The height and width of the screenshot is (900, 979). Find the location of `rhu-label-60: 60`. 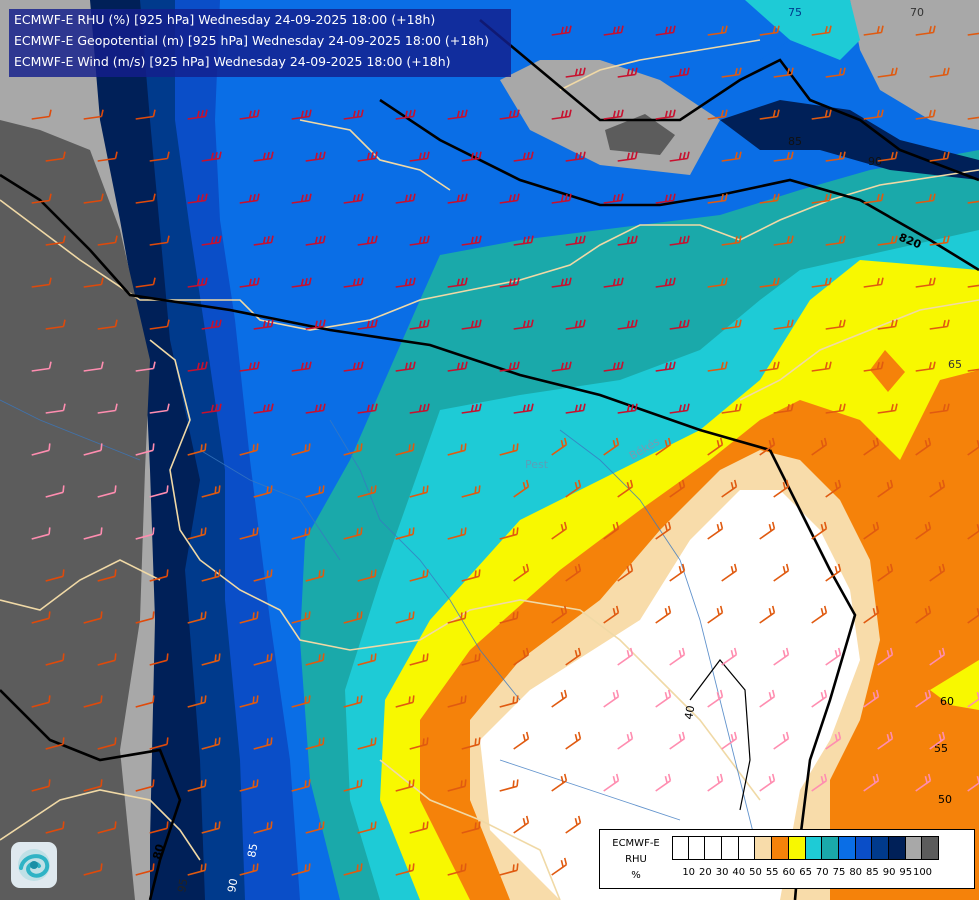

rhu-label-60: 60 is located at coordinates (947, 701).